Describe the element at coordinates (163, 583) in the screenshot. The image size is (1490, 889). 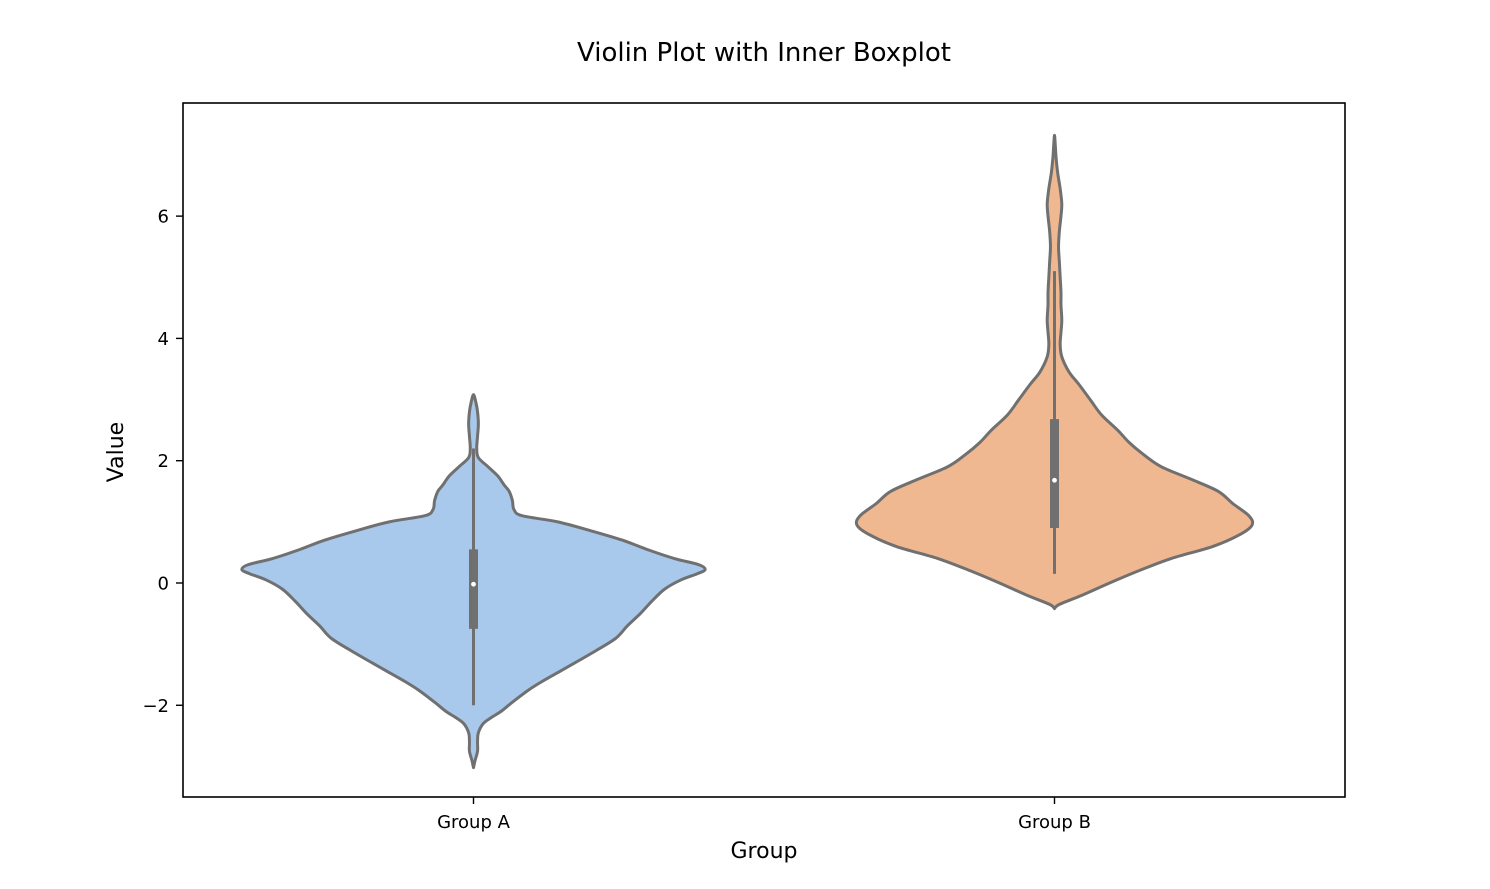
I see `y-tick-label: 0` at that location.